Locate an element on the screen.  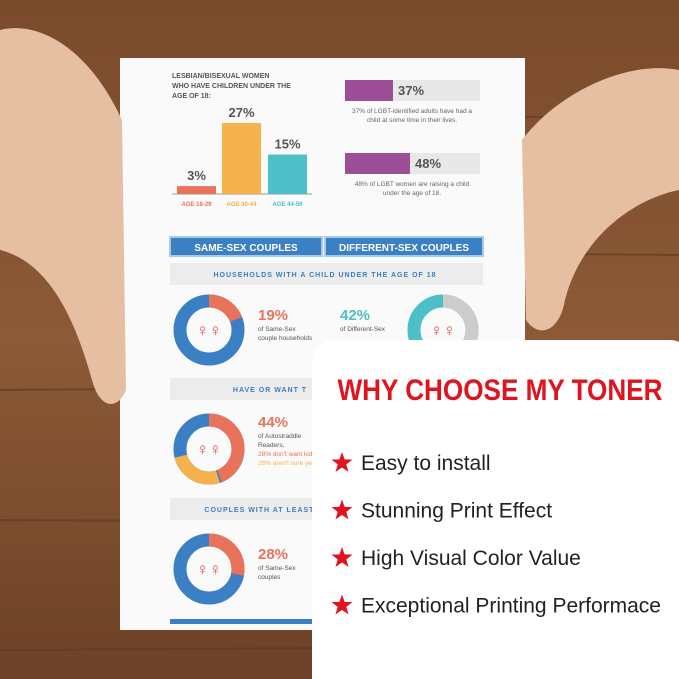
bar-category-label: AGE 18-29 is located at coordinates (196, 205).